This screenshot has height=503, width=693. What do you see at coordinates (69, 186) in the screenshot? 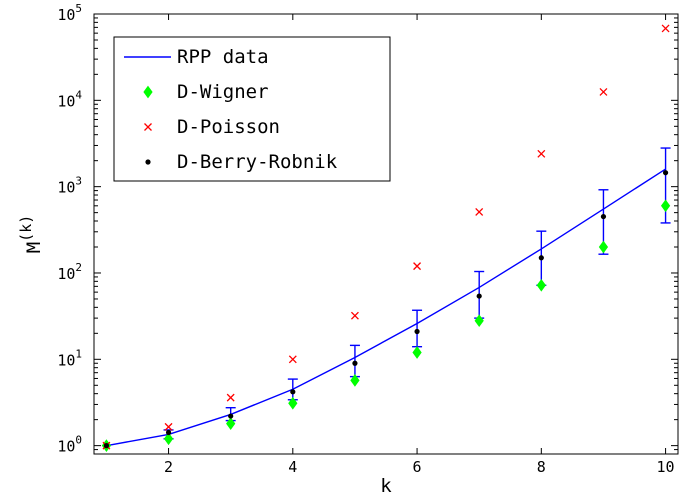
I see `y-tick-label: 10³` at bounding box center [69, 186].